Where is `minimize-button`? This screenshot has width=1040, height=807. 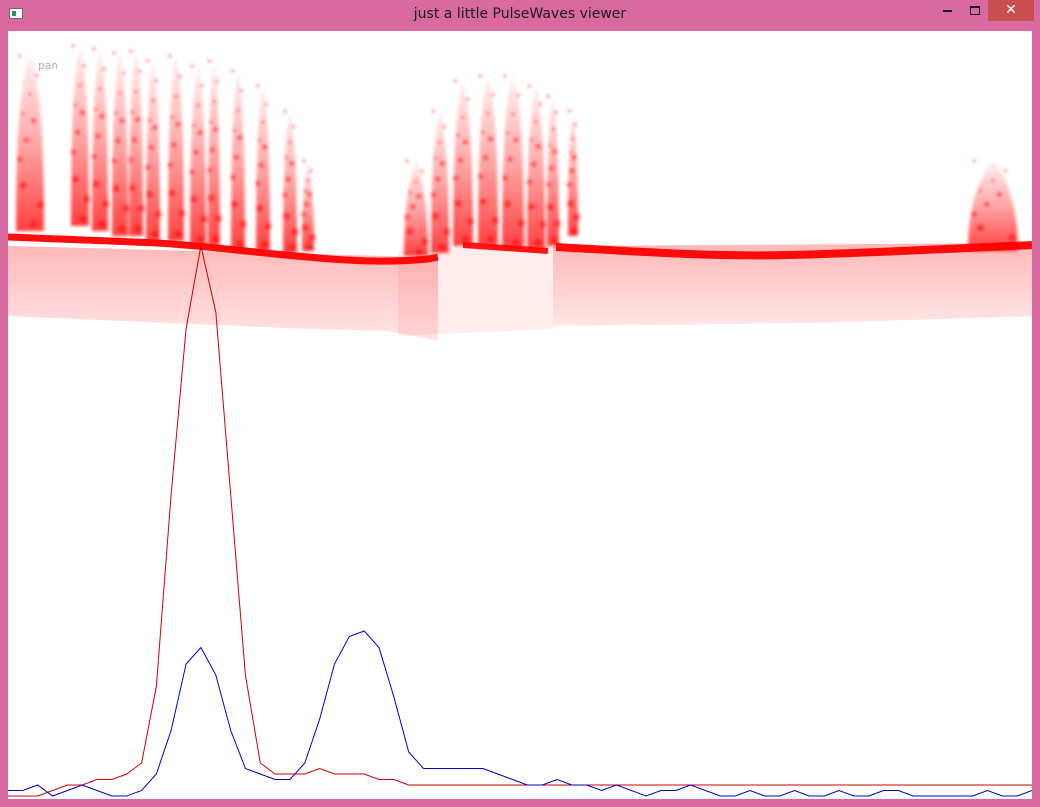
minimize-button is located at coordinates (947, 10).